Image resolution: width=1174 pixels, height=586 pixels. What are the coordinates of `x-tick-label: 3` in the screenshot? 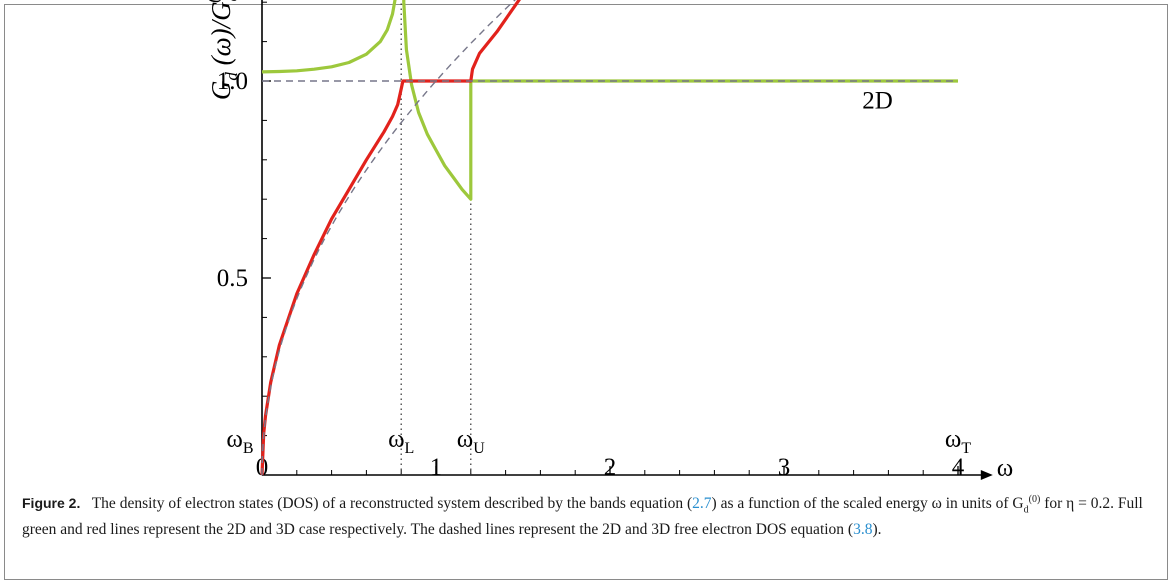 It's located at (784, 467).